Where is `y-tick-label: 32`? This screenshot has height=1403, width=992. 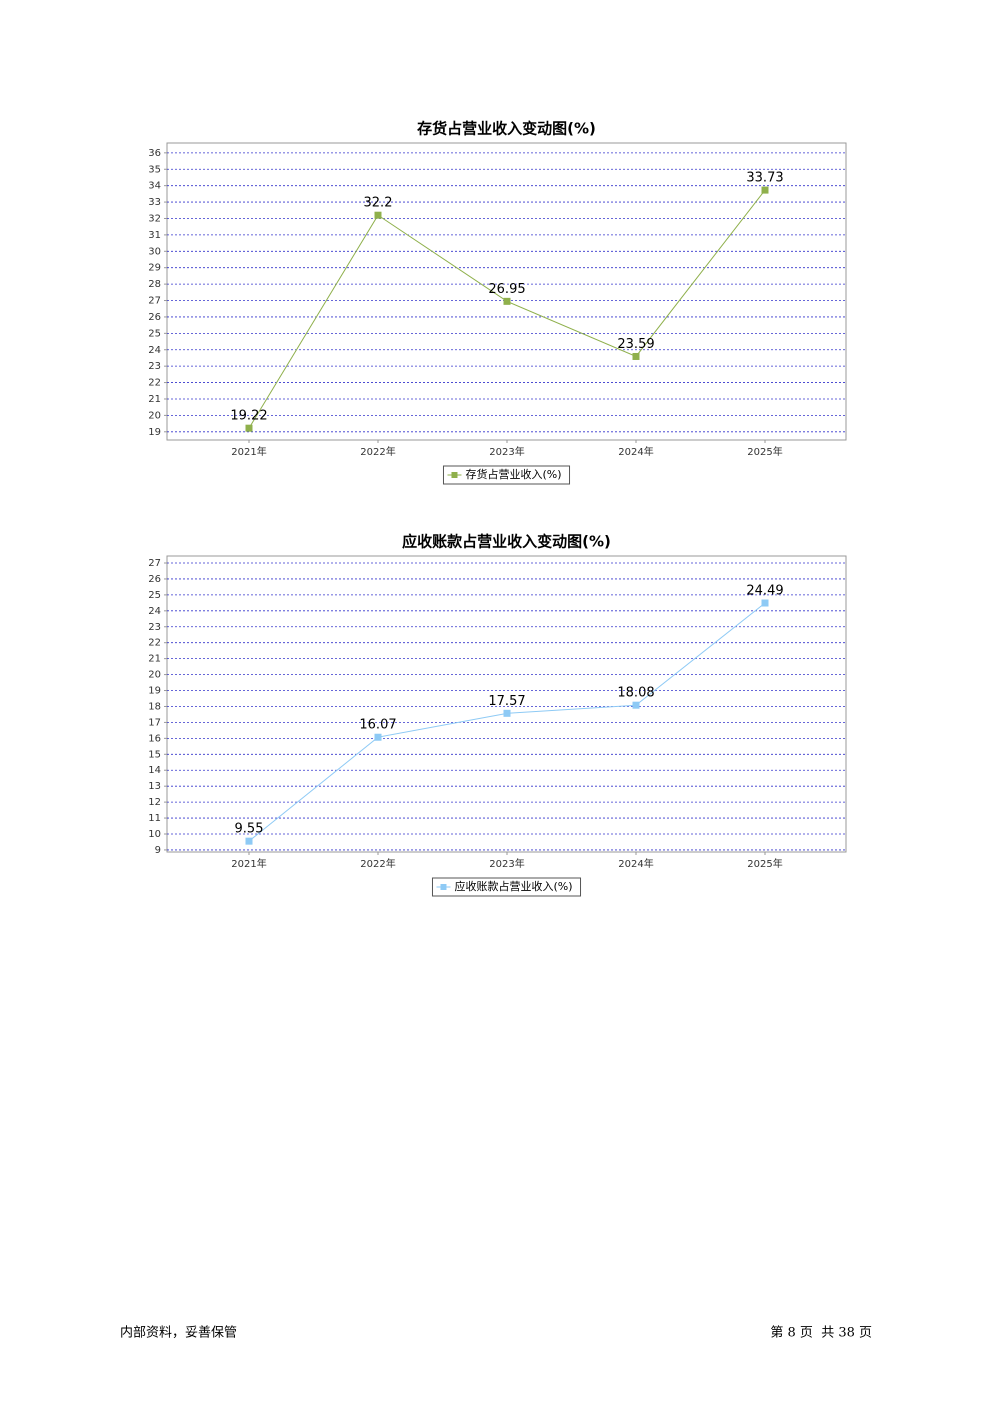
y-tick-label: 32 is located at coordinates (154, 218).